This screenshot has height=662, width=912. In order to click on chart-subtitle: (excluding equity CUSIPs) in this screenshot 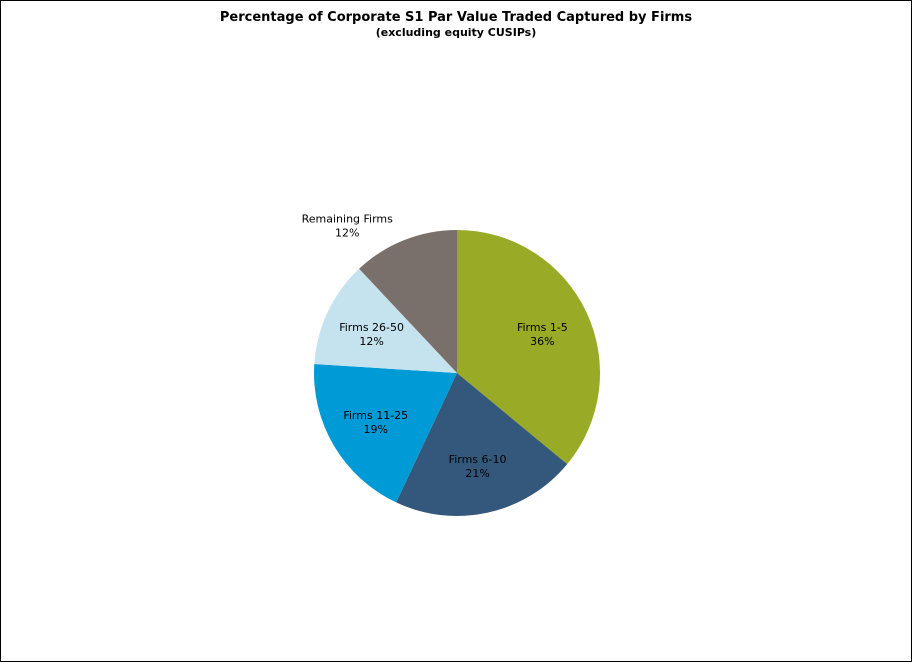, I will do `click(456, 32)`.